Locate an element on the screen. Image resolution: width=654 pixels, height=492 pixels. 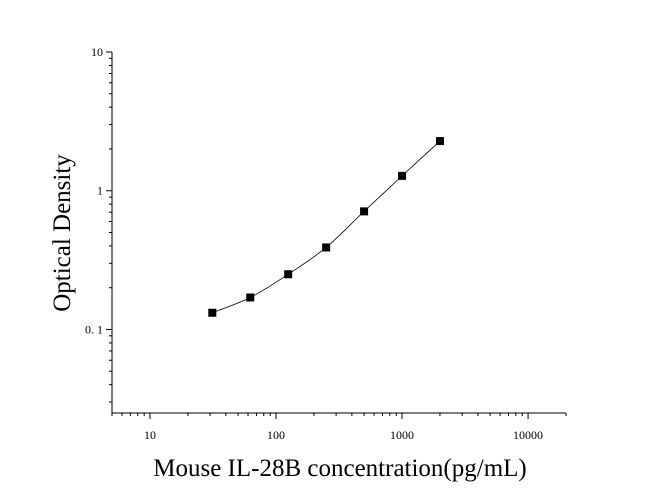
y-tick-label: 10 is located at coordinates (97, 52).